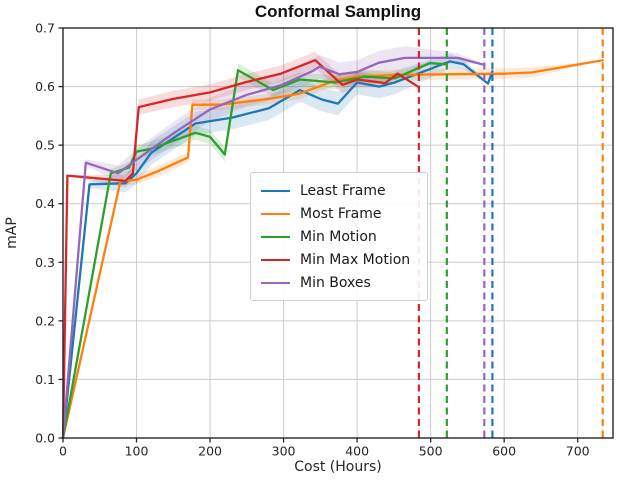 The image size is (617, 491). What do you see at coordinates (357, 451) in the screenshot?
I see `x-tick-label: 400` at bounding box center [357, 451].